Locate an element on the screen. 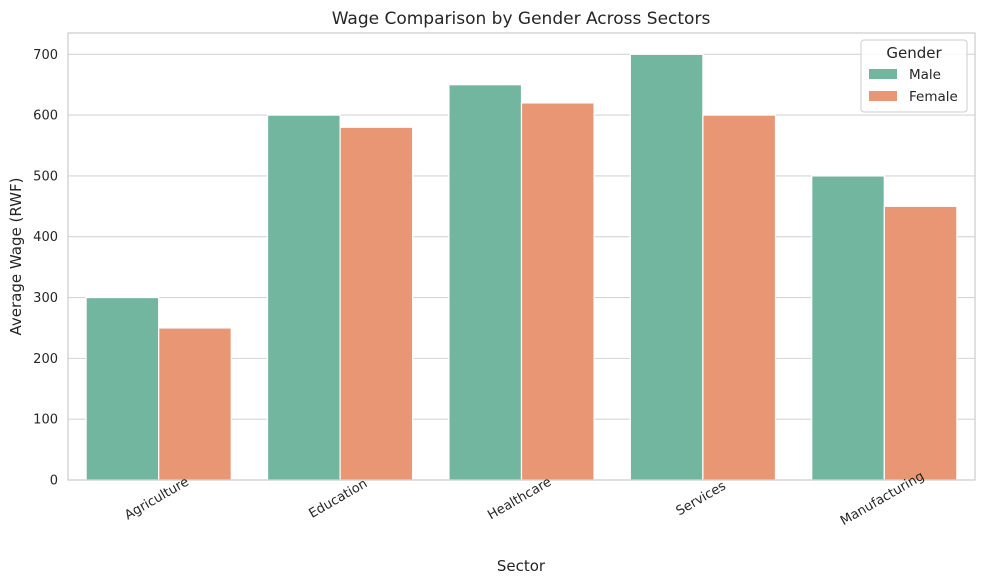 The width and height of the screenshot is (984, 584). y-tick-label: 0 is located at coordinates (54, 481).